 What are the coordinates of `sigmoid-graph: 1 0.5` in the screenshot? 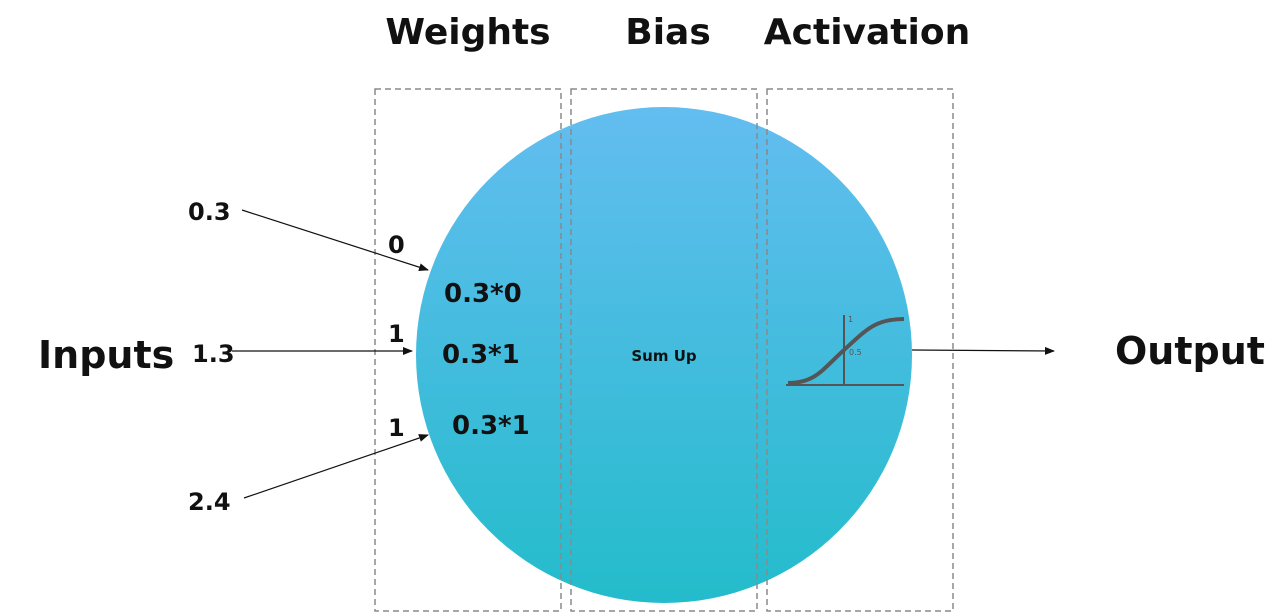 It's located at (845, 350).